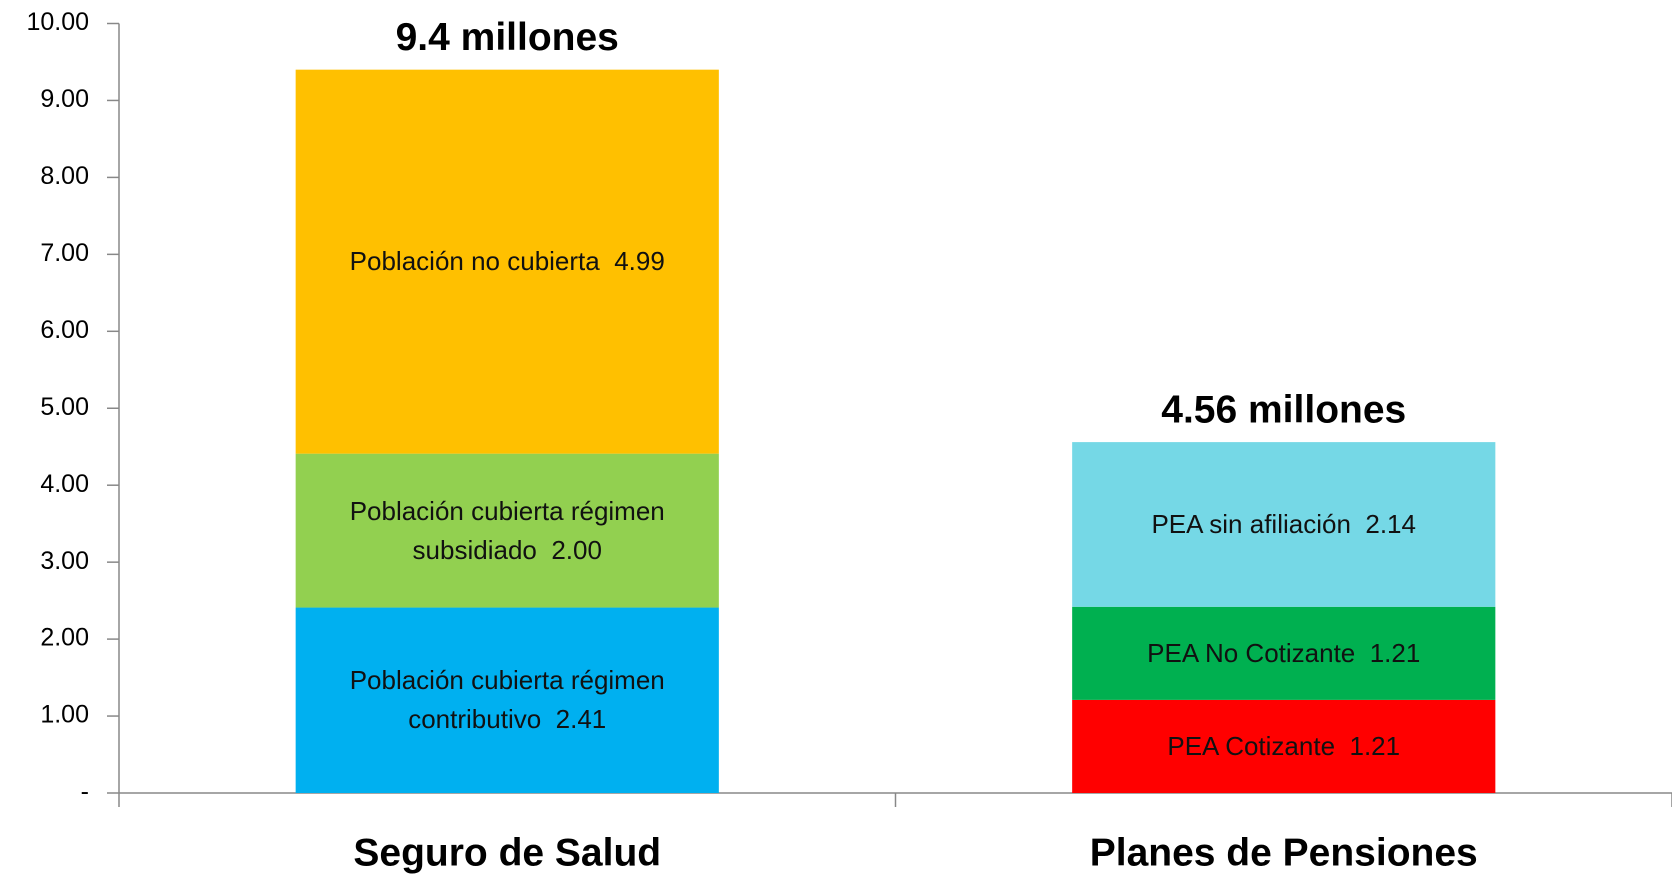  I want to click on series-name: Población cubierta régimen subsidiado, so click(507, 530).